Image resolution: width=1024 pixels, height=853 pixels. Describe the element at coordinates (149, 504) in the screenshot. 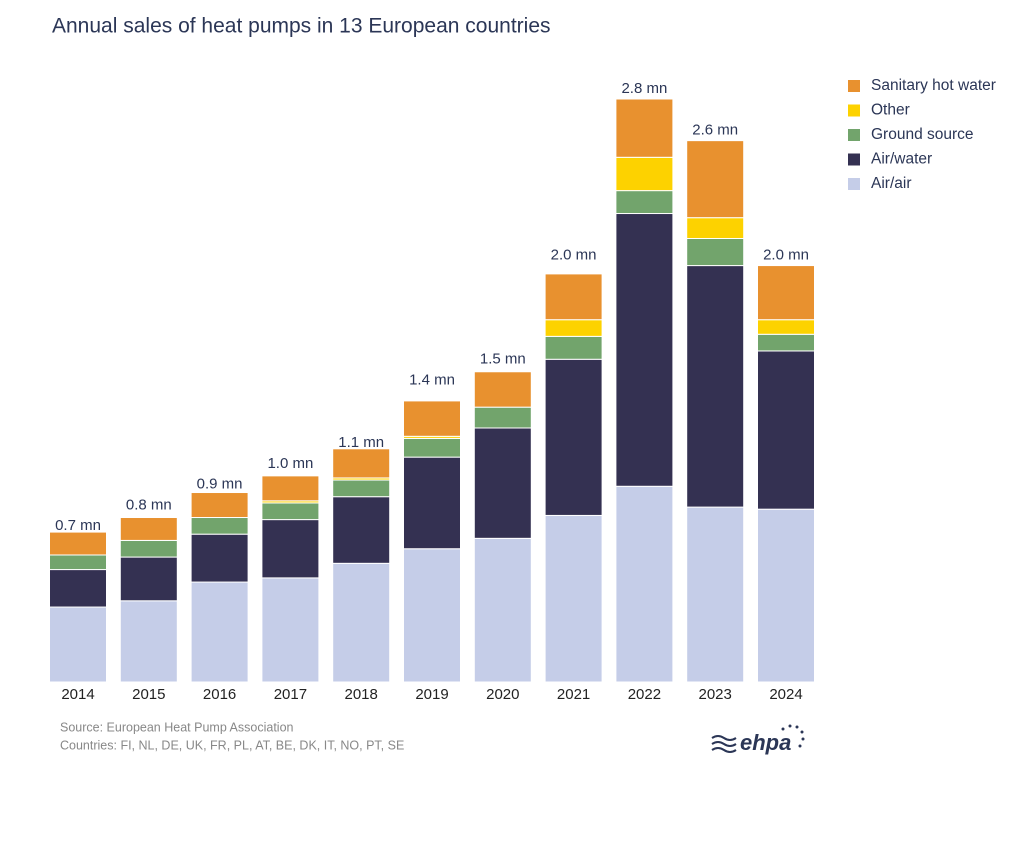

I see `total-label: 0.8 mn` at that location.